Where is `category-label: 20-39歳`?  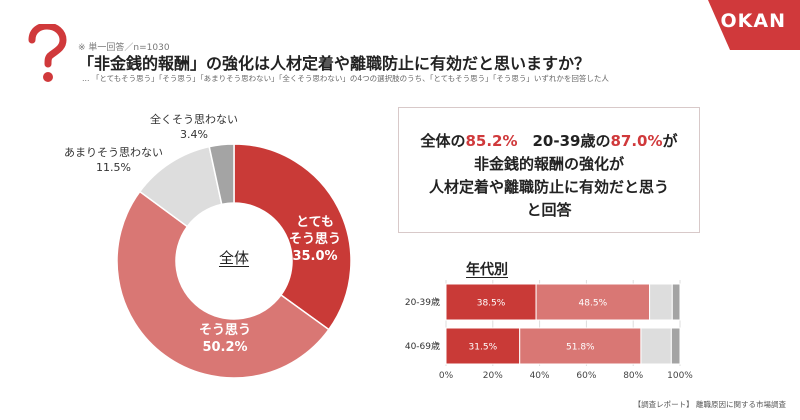 category-label: 20-39歳 is located at coordinates (422, 302).